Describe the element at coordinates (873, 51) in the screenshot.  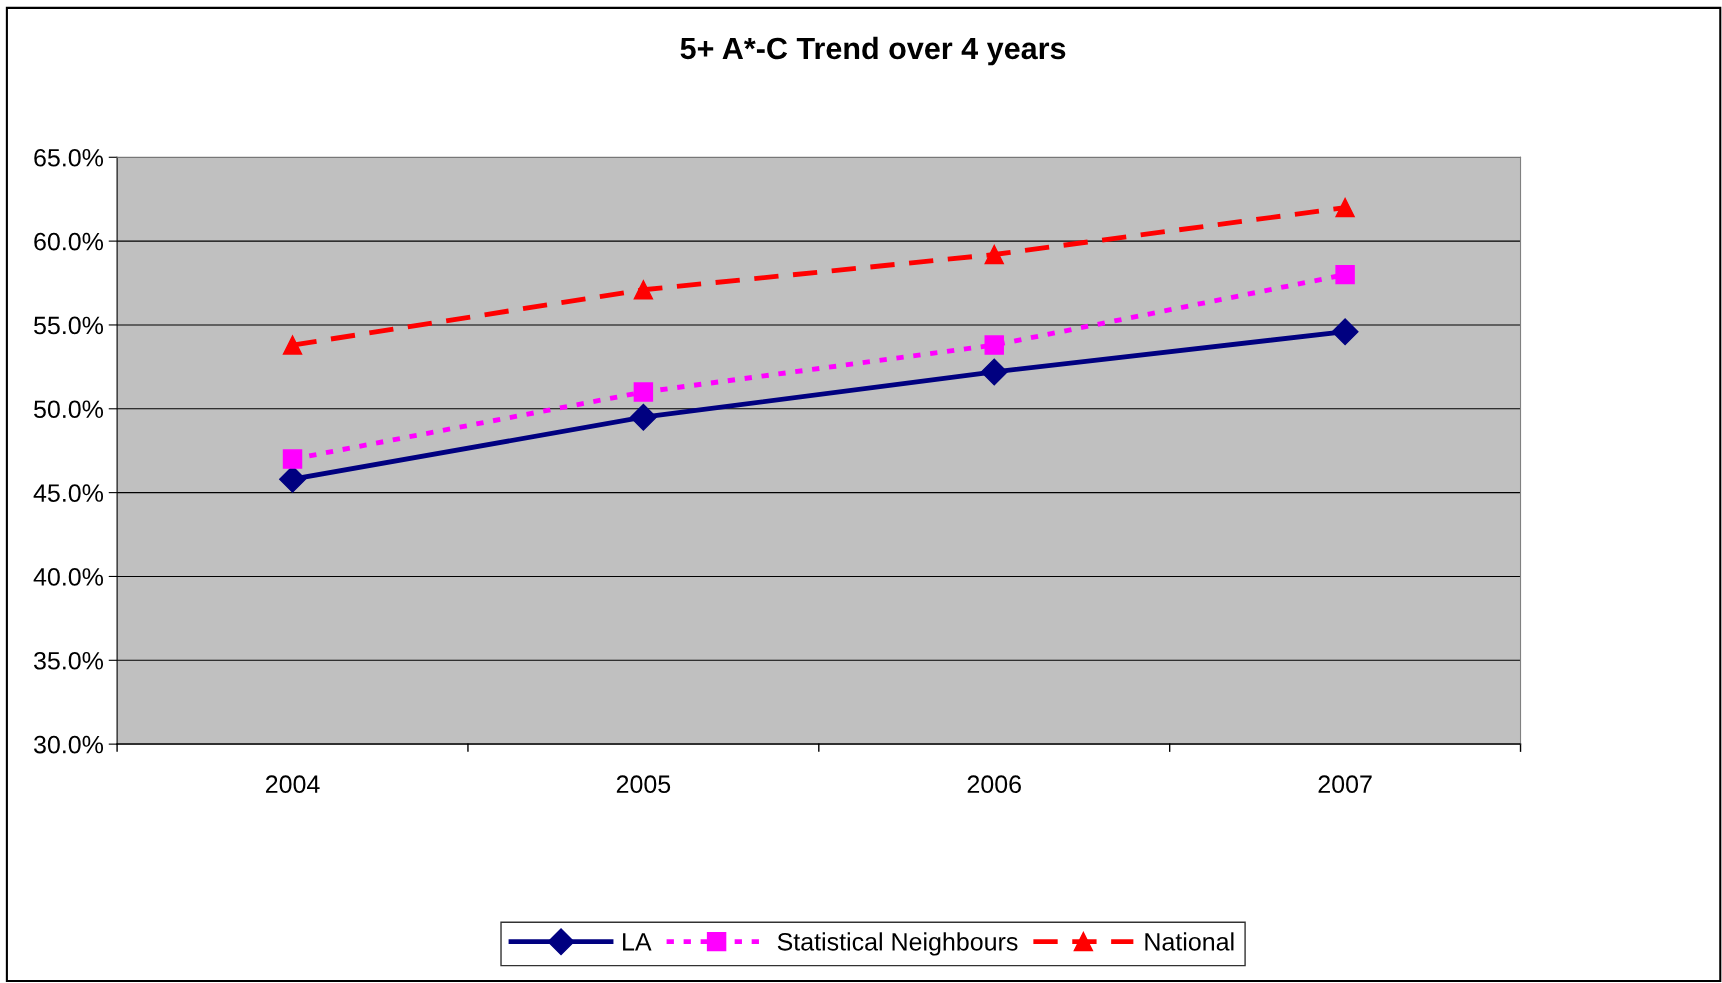
I see `chart-title: 5+ A*-C Trend over 4 years` at that location.